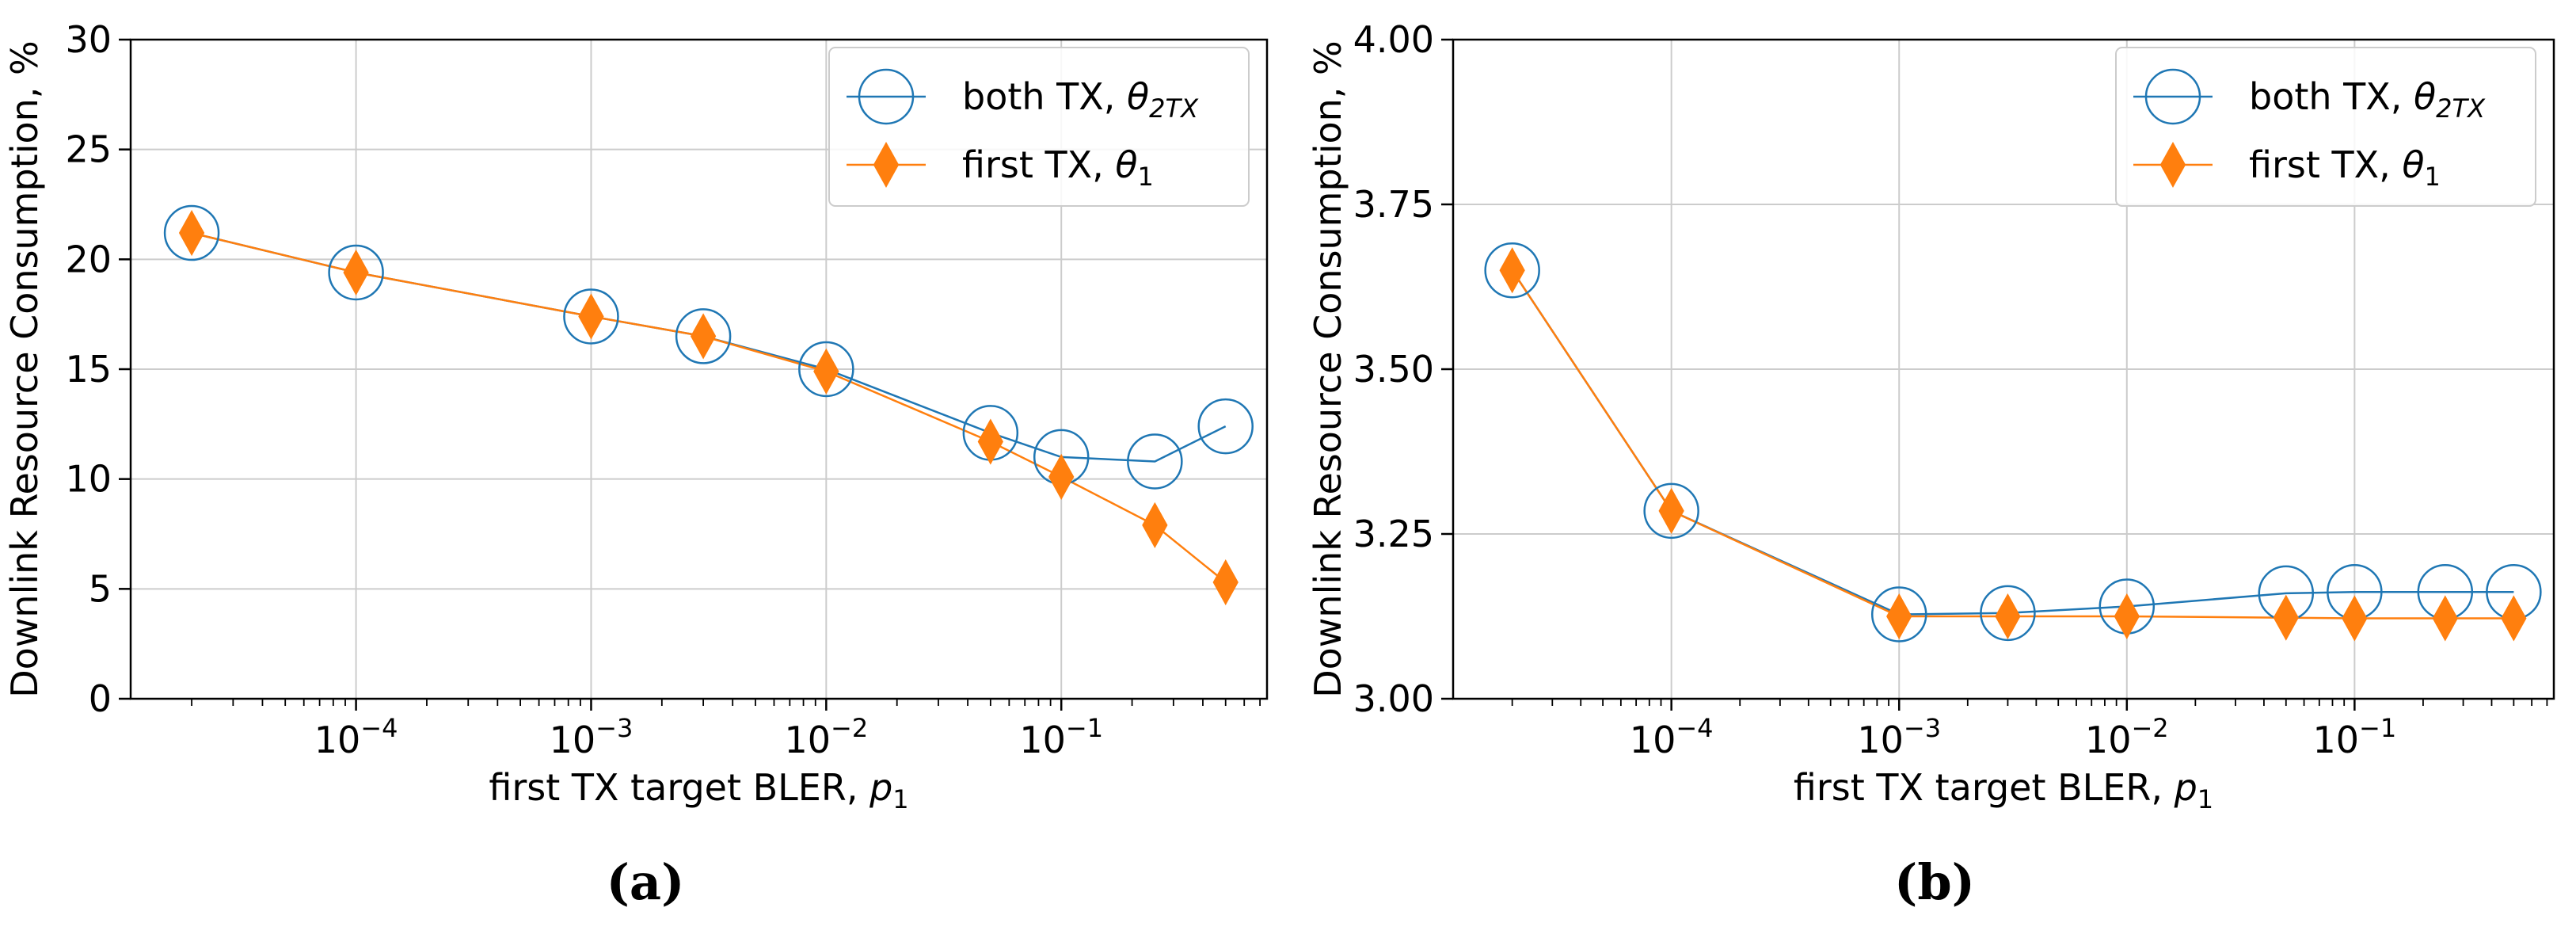 Image resolution: width=2576 pixels, height=938 pixels. I want to click on x-tick-label: 10⁻², so click(2127, 737).